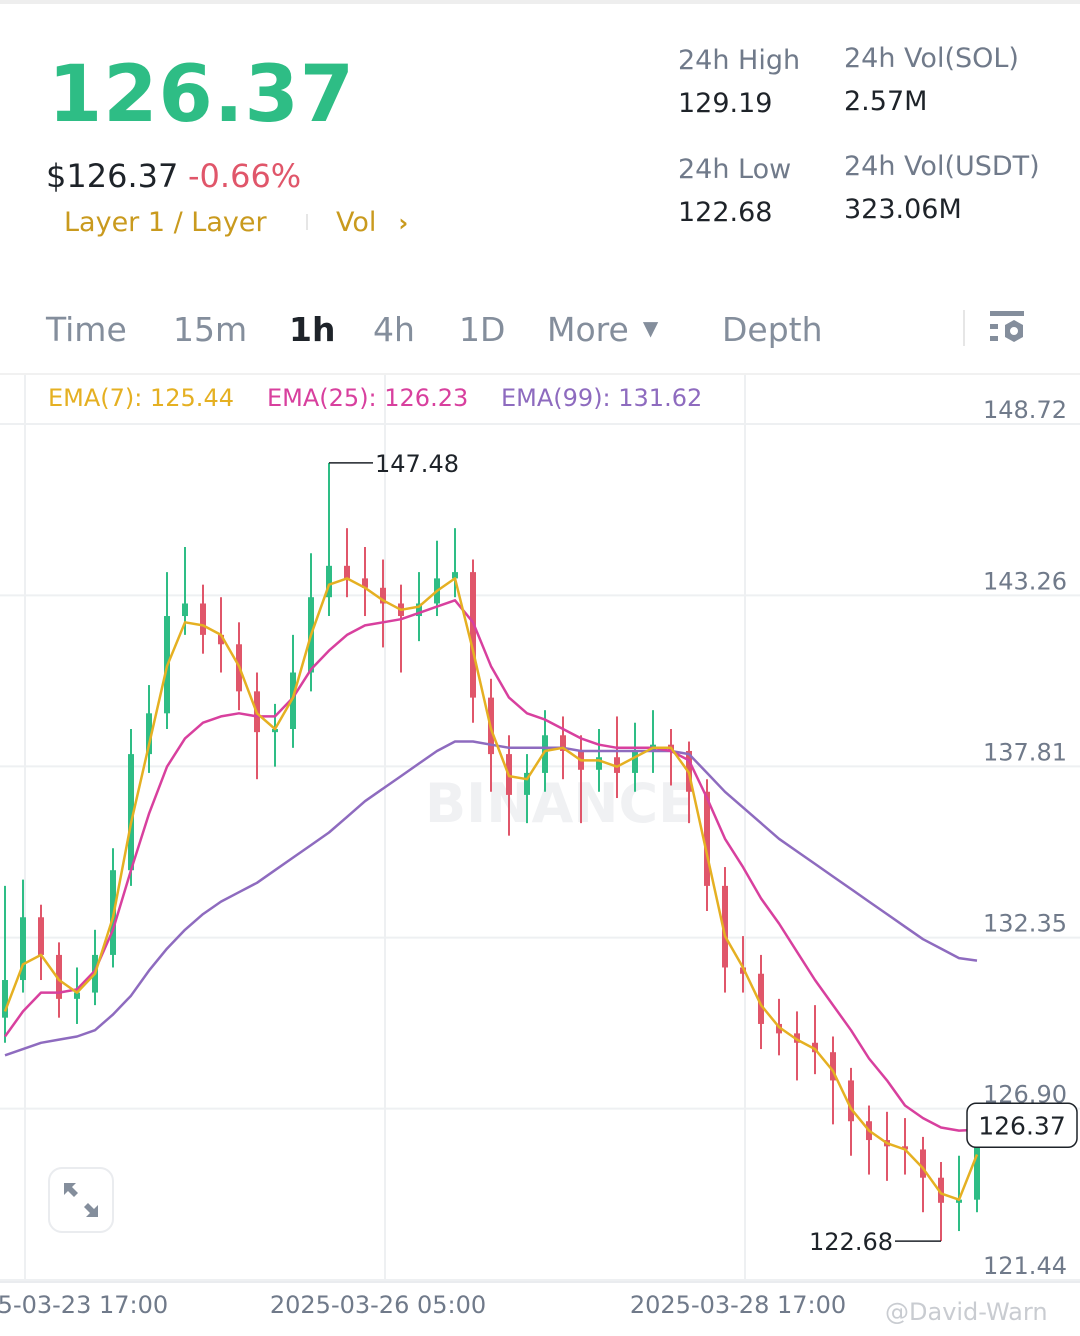  I want to click on y-tick-label: 121.44, so click(1025, 1266).